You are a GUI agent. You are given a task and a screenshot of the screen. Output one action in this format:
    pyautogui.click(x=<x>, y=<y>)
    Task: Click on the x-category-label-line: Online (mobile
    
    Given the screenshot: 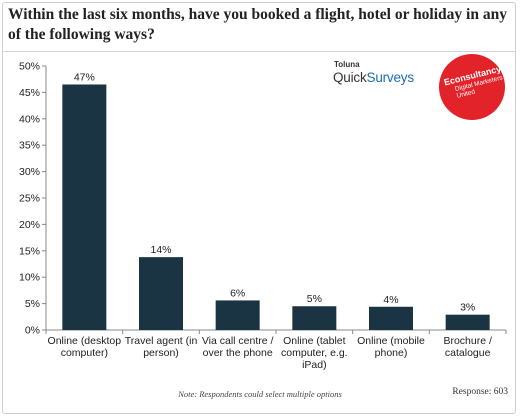 What is the action you would take?
    pyautogui.click(x=391, y=341)
    